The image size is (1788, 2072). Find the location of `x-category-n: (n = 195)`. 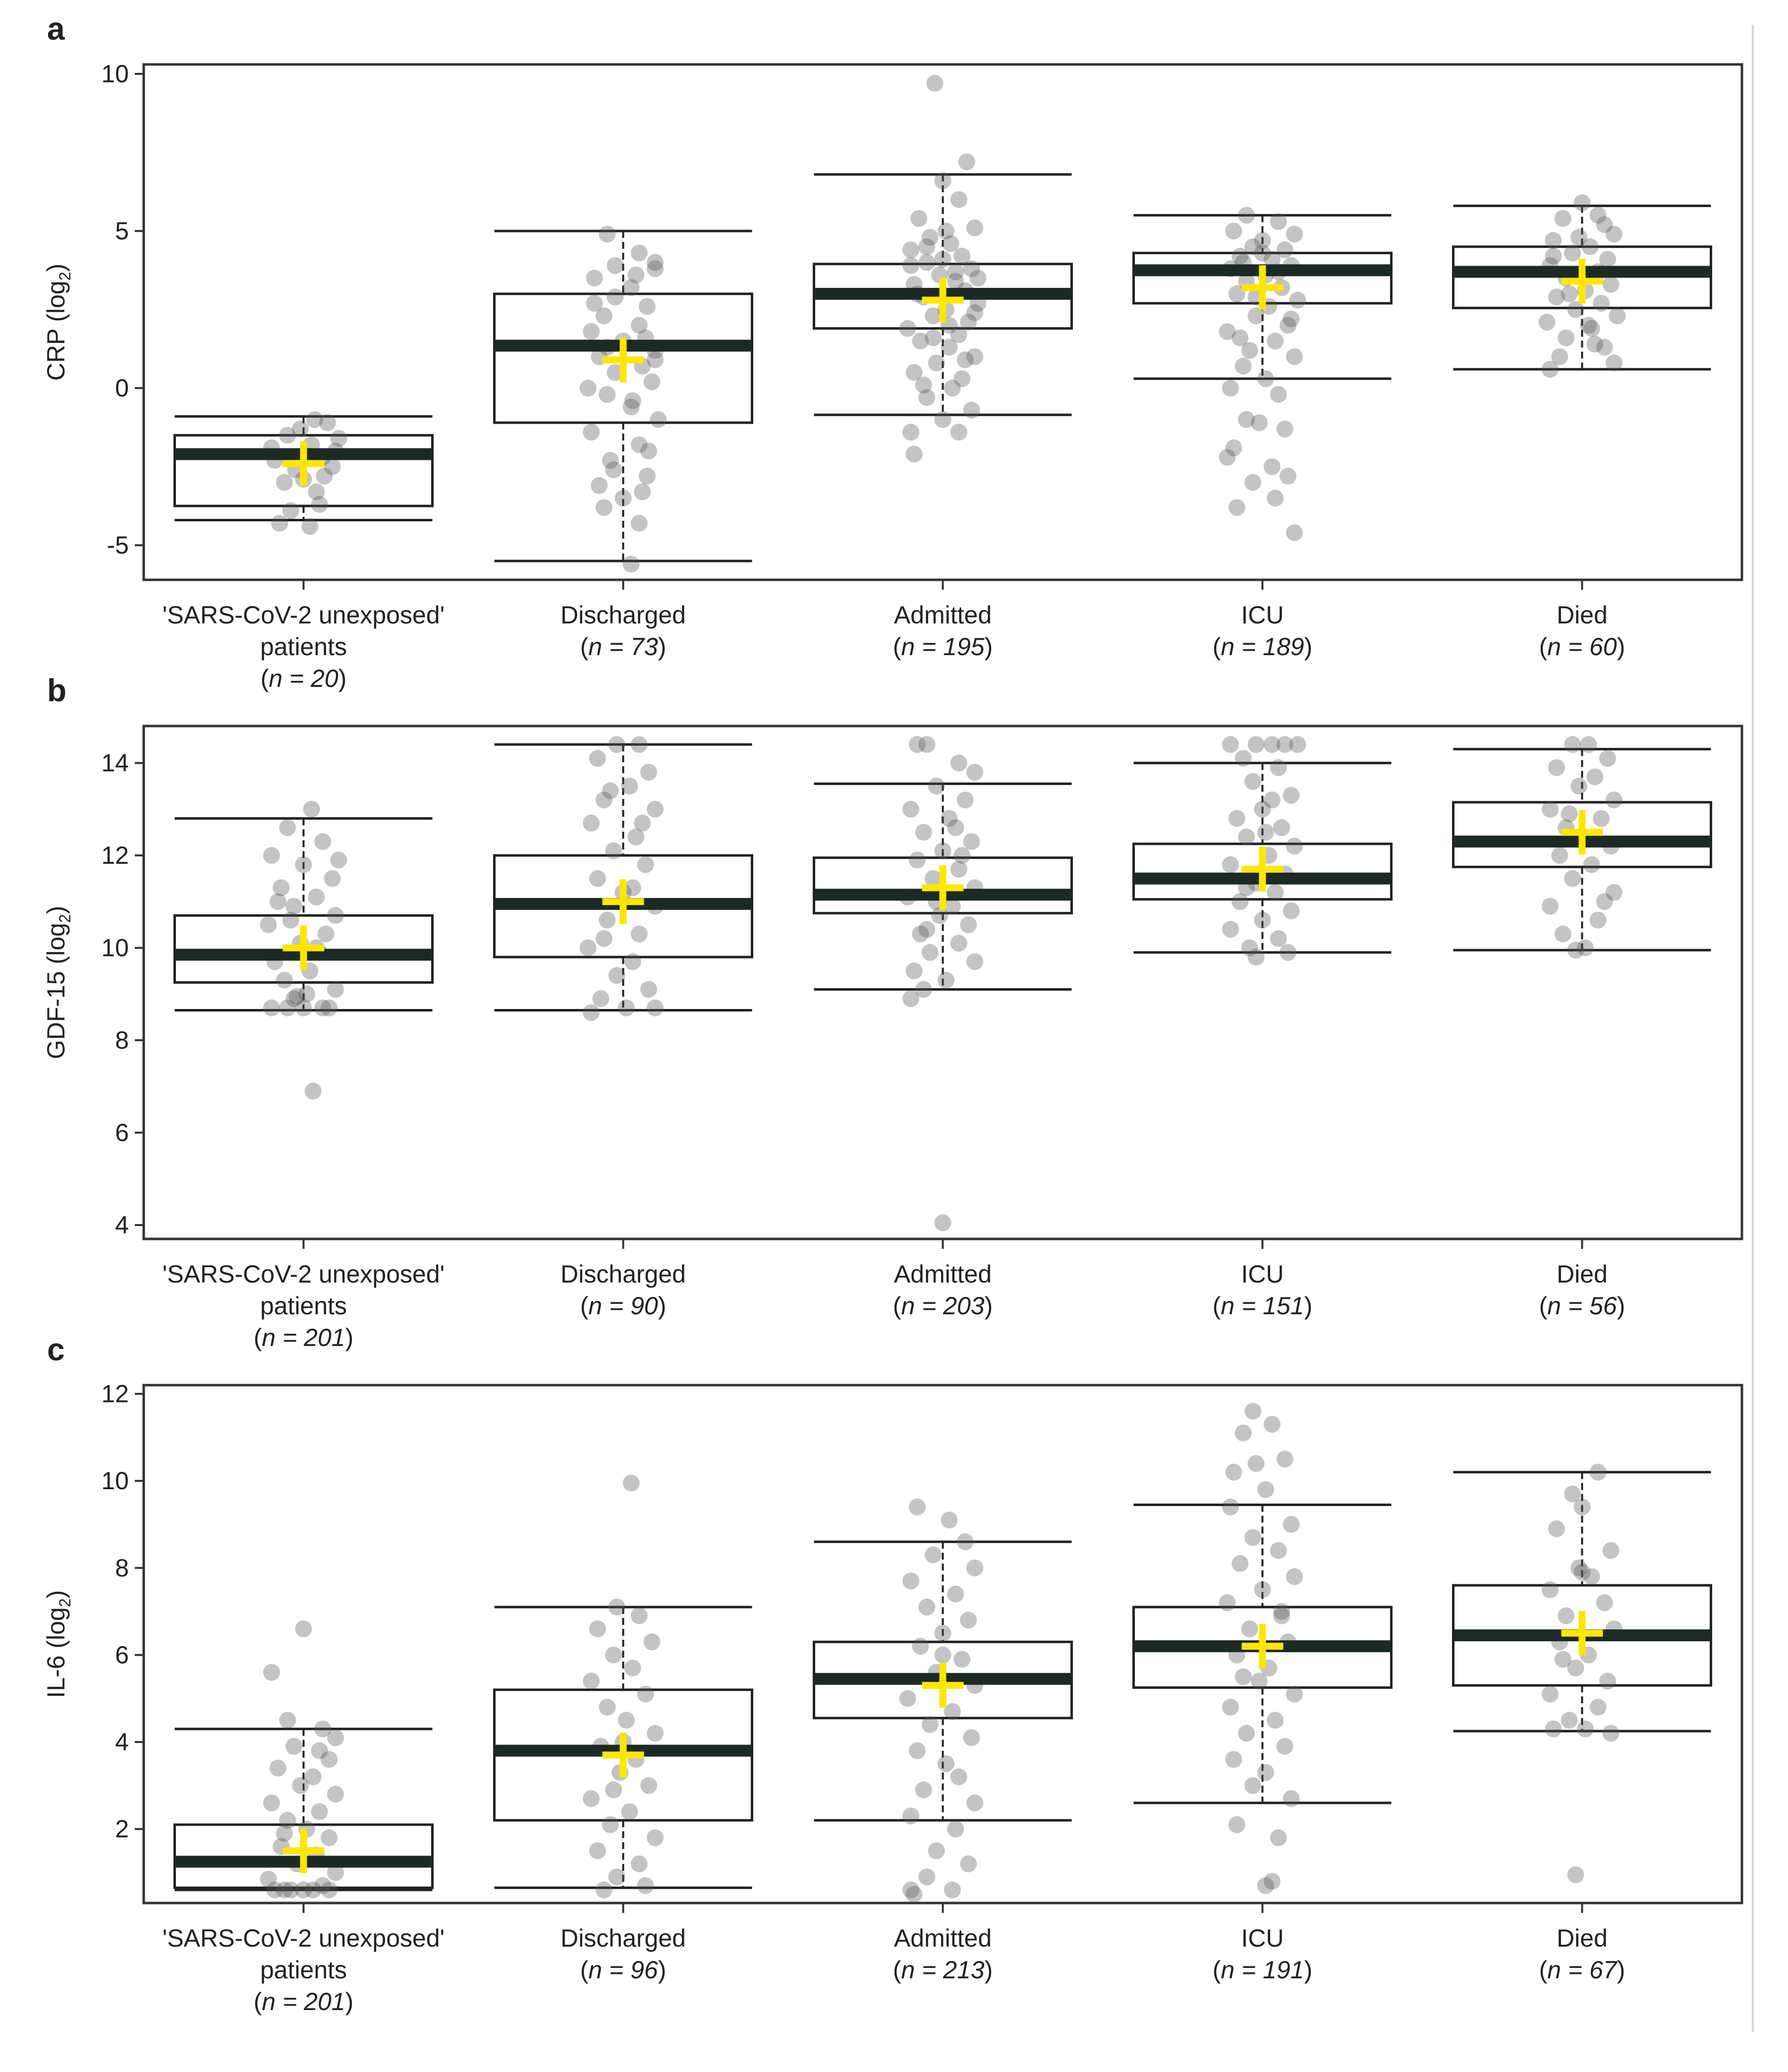

x-category-n: (n = 195) is located at coordinates (943, 647).